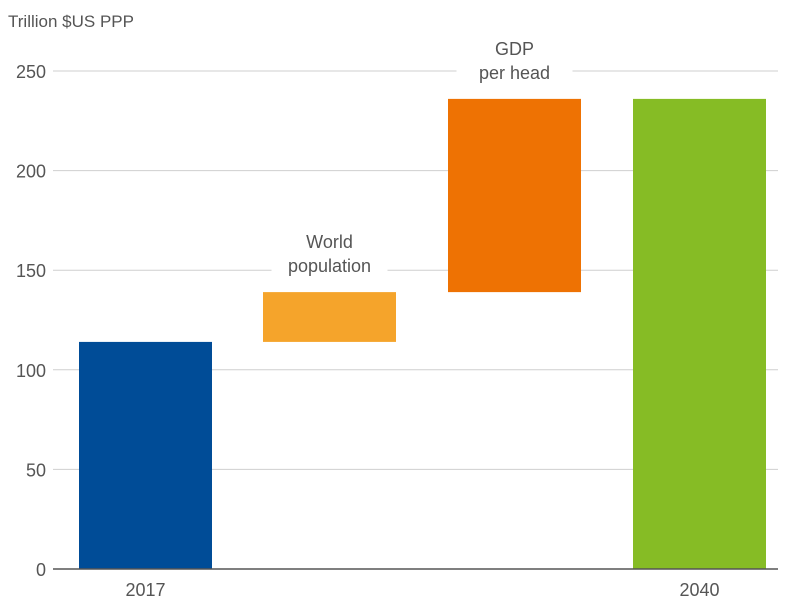  I want to click on annotation-gdp-line-1: per head, so click(514, 73).